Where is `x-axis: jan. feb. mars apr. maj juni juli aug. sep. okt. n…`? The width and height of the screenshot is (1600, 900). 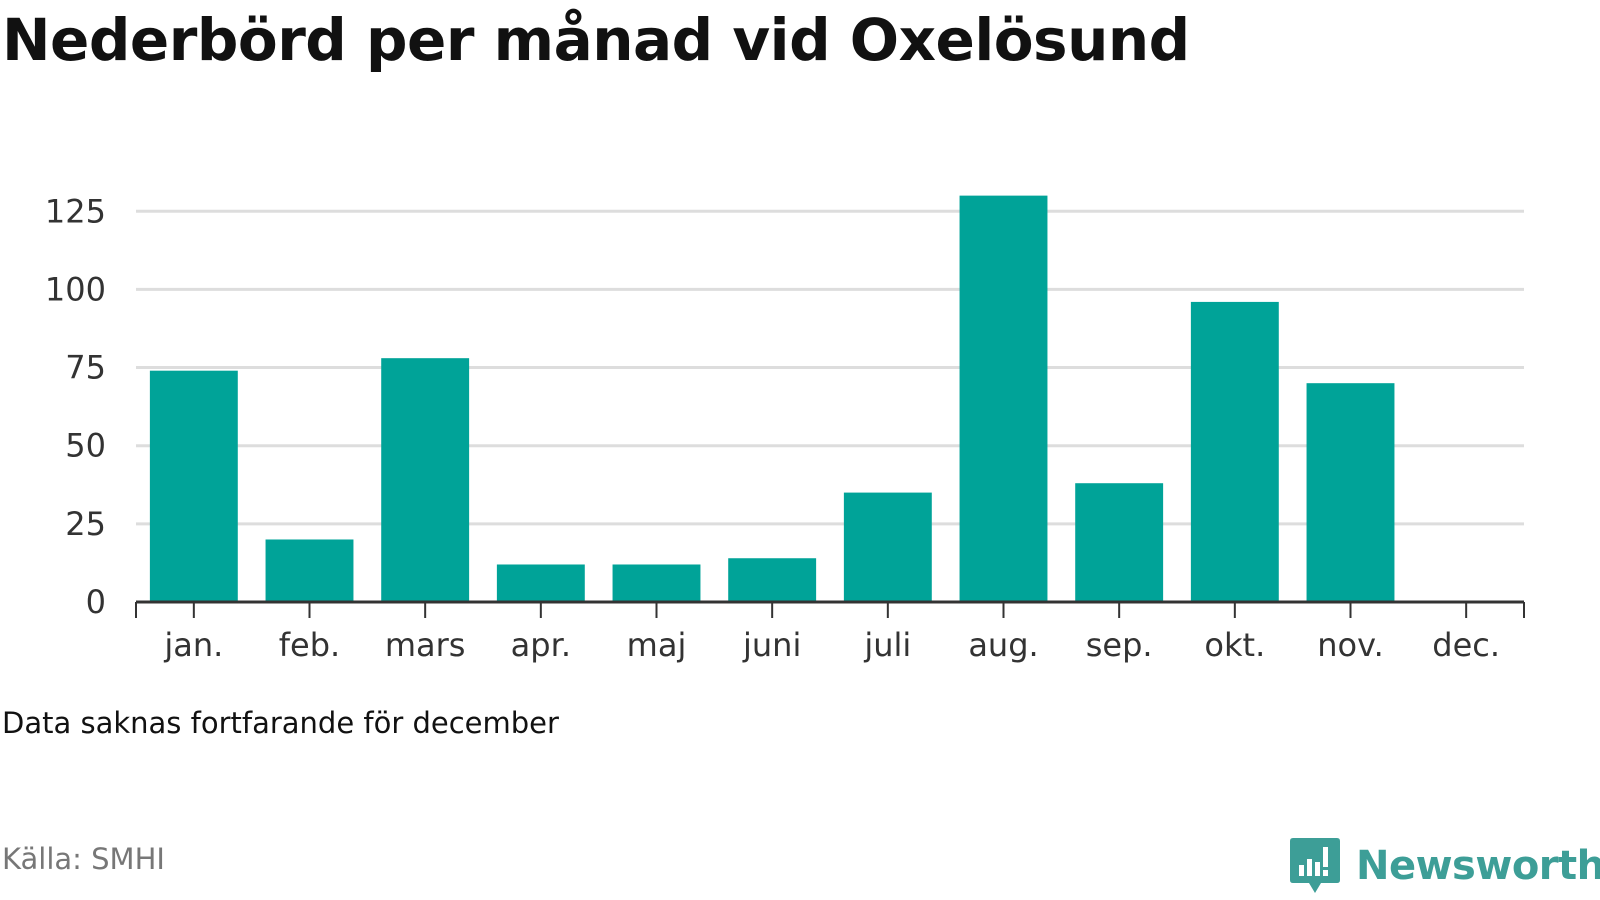 x-axis: jan. feb. mars apr. maj juni juli aug. sep. okt. n… is located at coordinates (830, 632).